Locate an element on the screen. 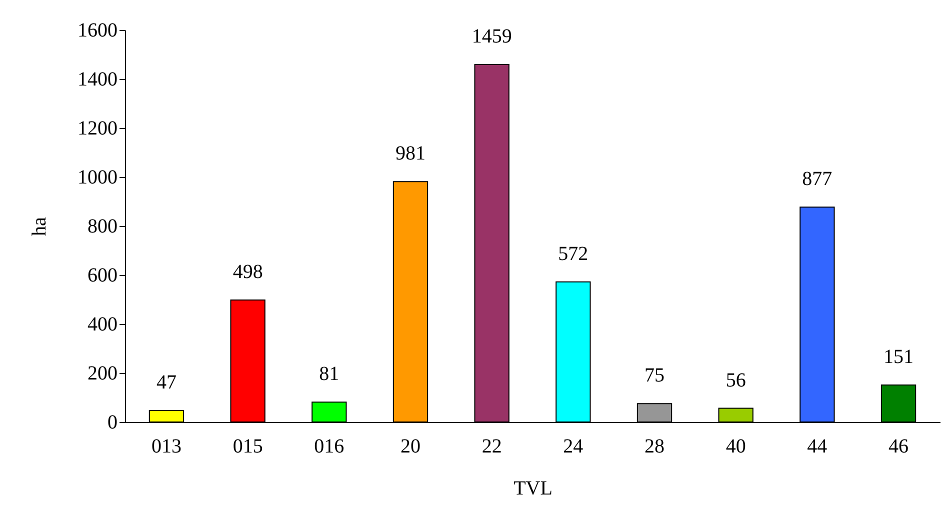 Image resolution: width=950 pixels, height=521 pixels. data-label: 56 is located at coordinates (736, 380).